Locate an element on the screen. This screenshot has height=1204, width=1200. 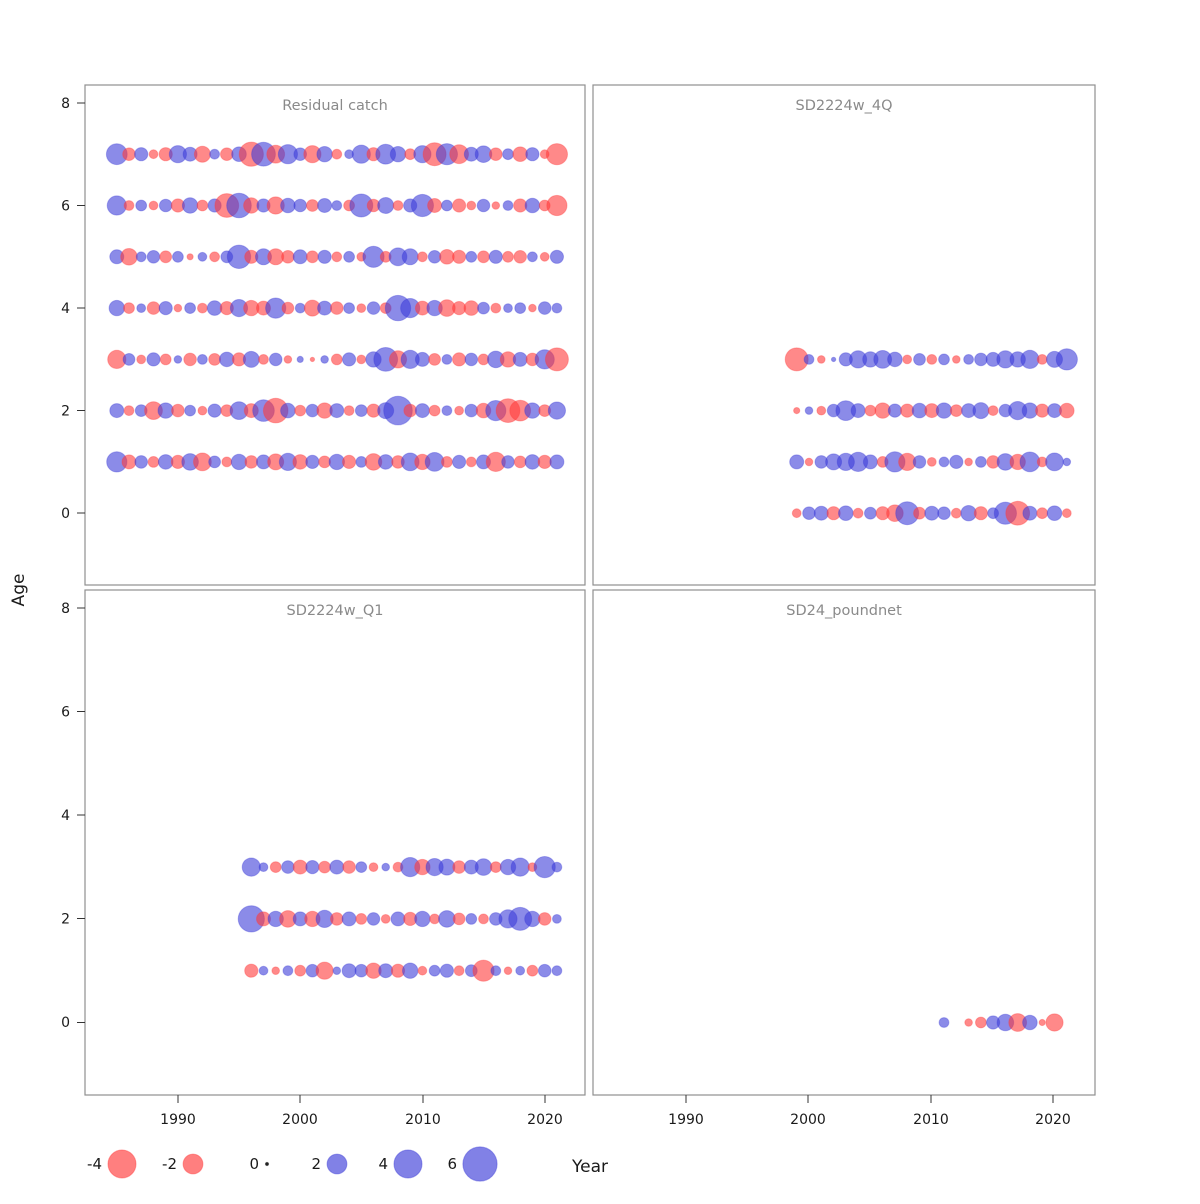
legend-bubble is located at coordinates (267, 1164).